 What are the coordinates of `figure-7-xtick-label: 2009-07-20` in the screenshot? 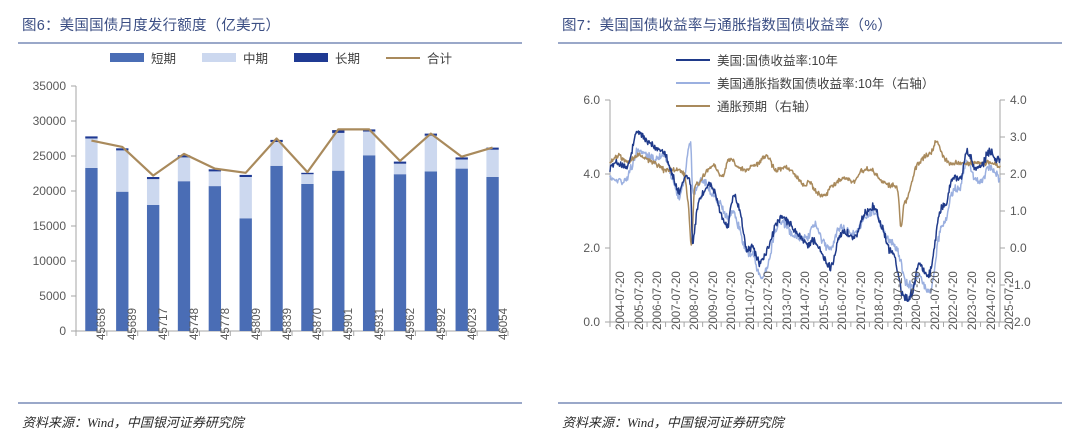 It's located at (713, 300).